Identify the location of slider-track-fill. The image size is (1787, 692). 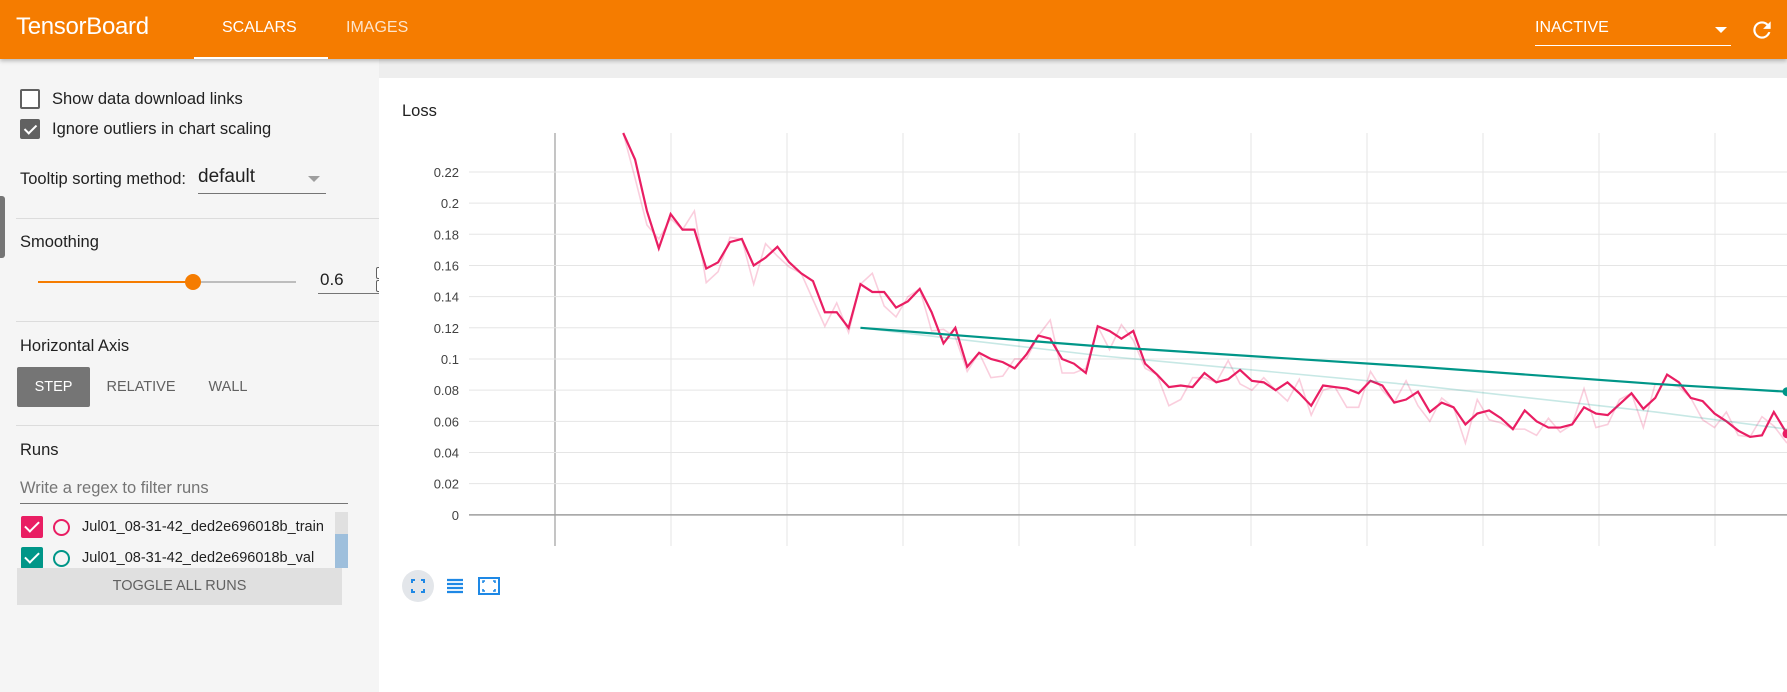
(115, 282).